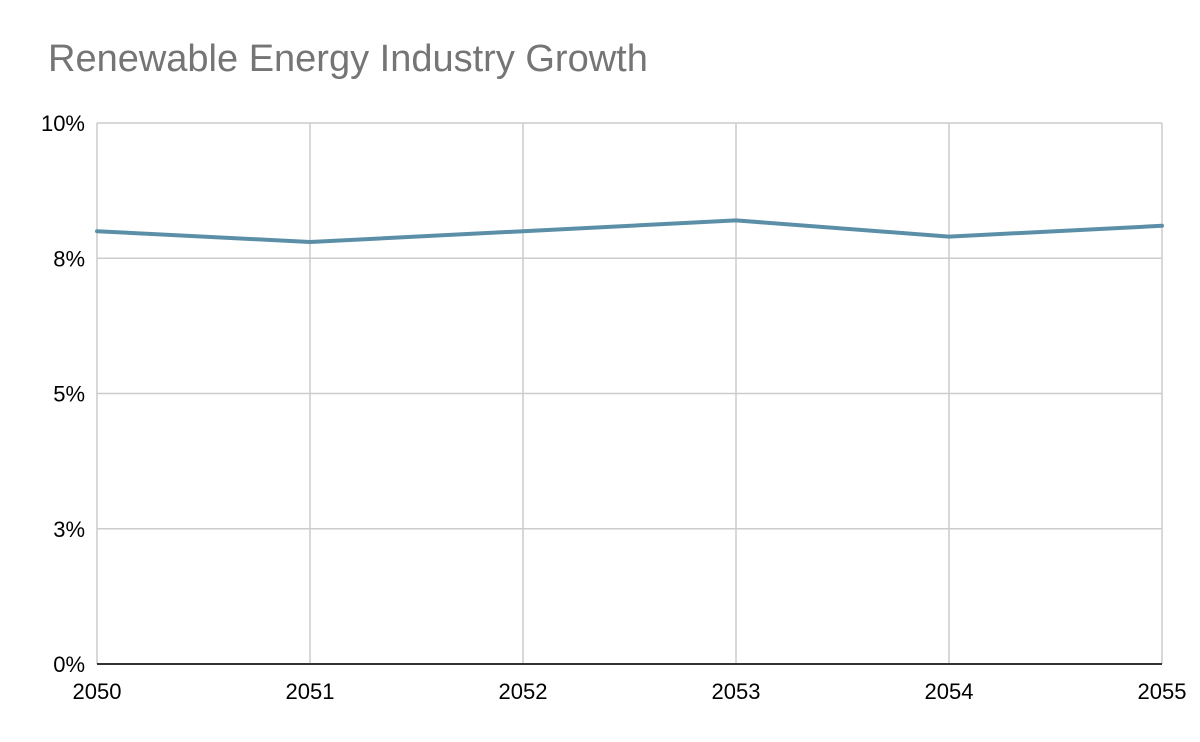 Image resolution: width=1200 pixels, height=742 pixels. What do you see at coordinates (69, 394) in the screenshot?
I see `y-tick-label: 5%` at bounding box center [69, 394].